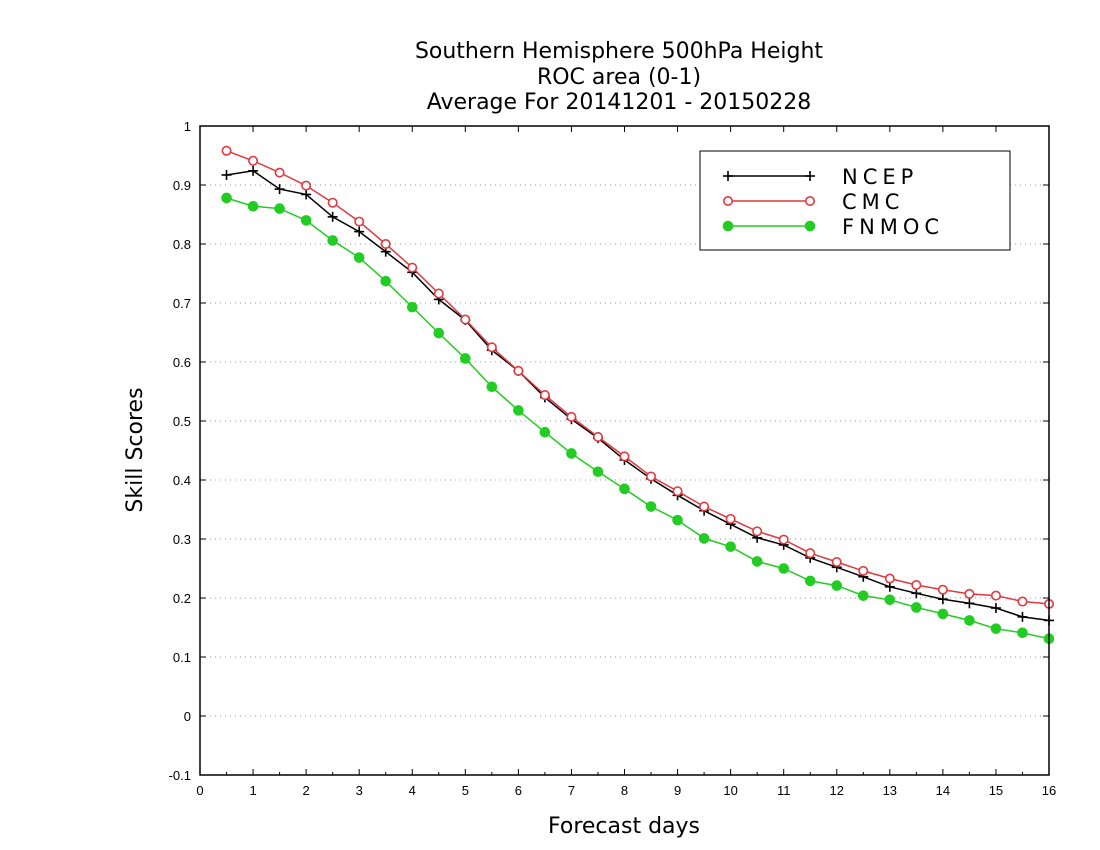  Describe the element at coordinates (624, 826) in the screenshot. I see `x-axis-label: Forecast days` at that location.